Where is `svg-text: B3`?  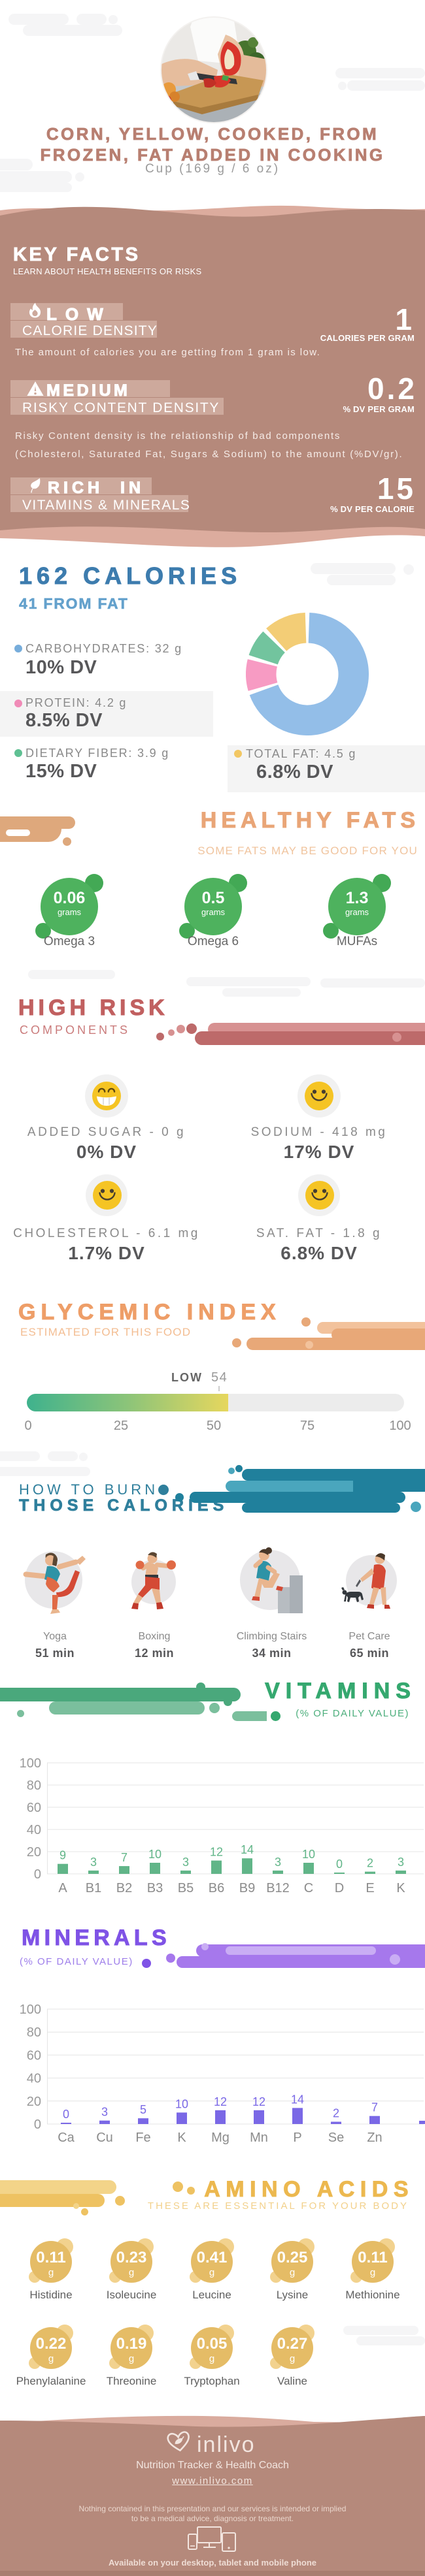 svg-text: B3 is located at coordinates (155, 1888).